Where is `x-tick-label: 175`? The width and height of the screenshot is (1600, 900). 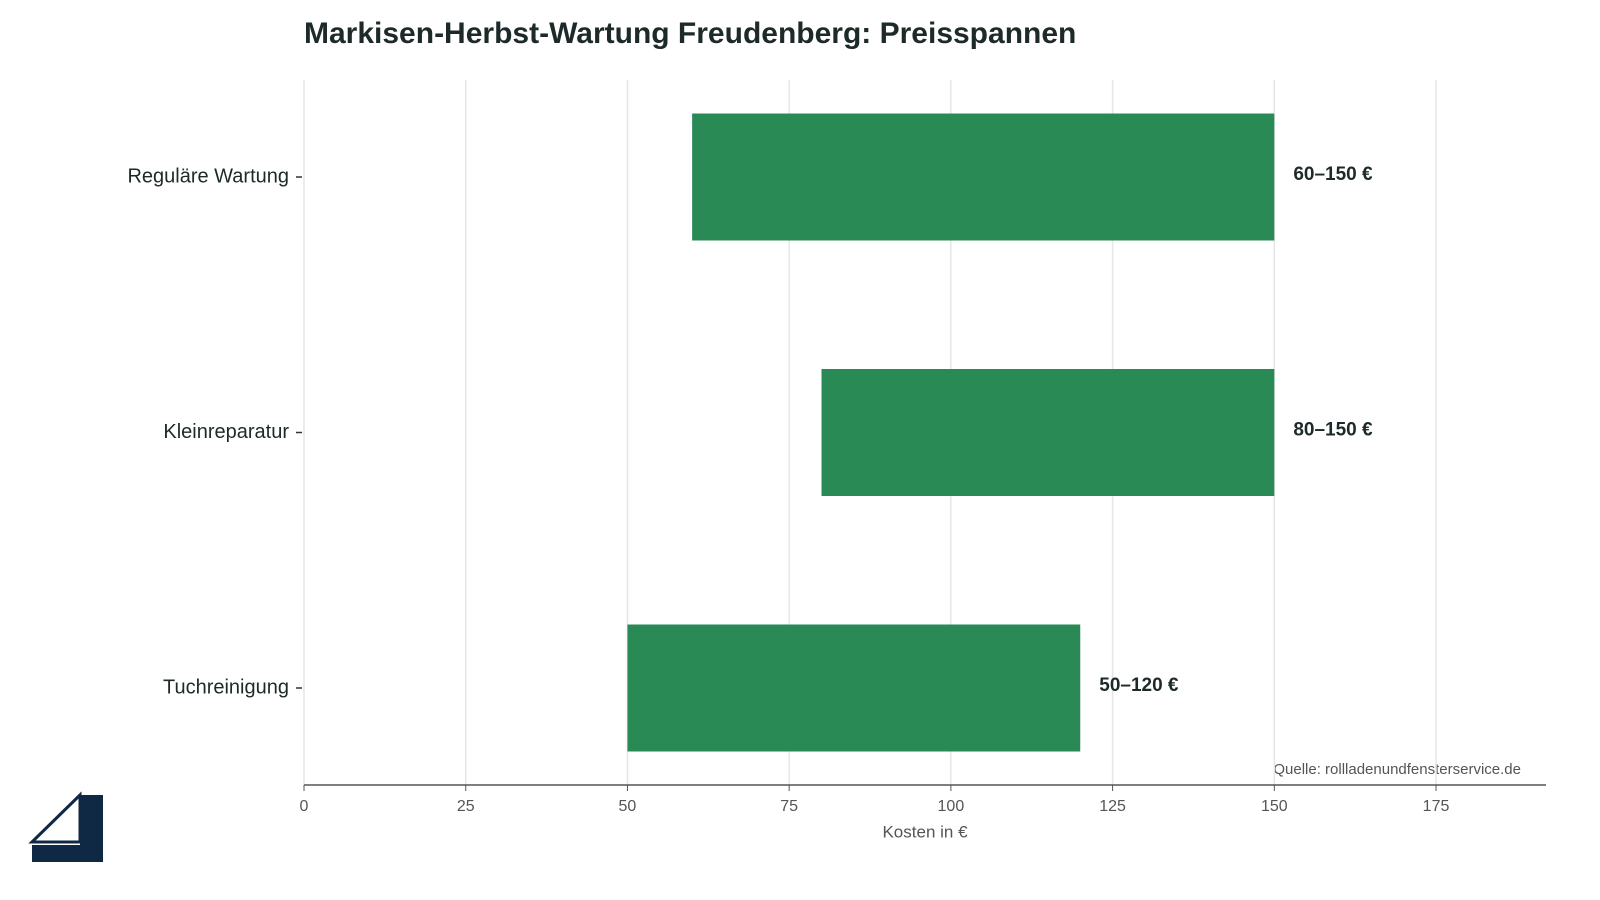
x-tick-label: 175 is located at coordinates (1436, 806).